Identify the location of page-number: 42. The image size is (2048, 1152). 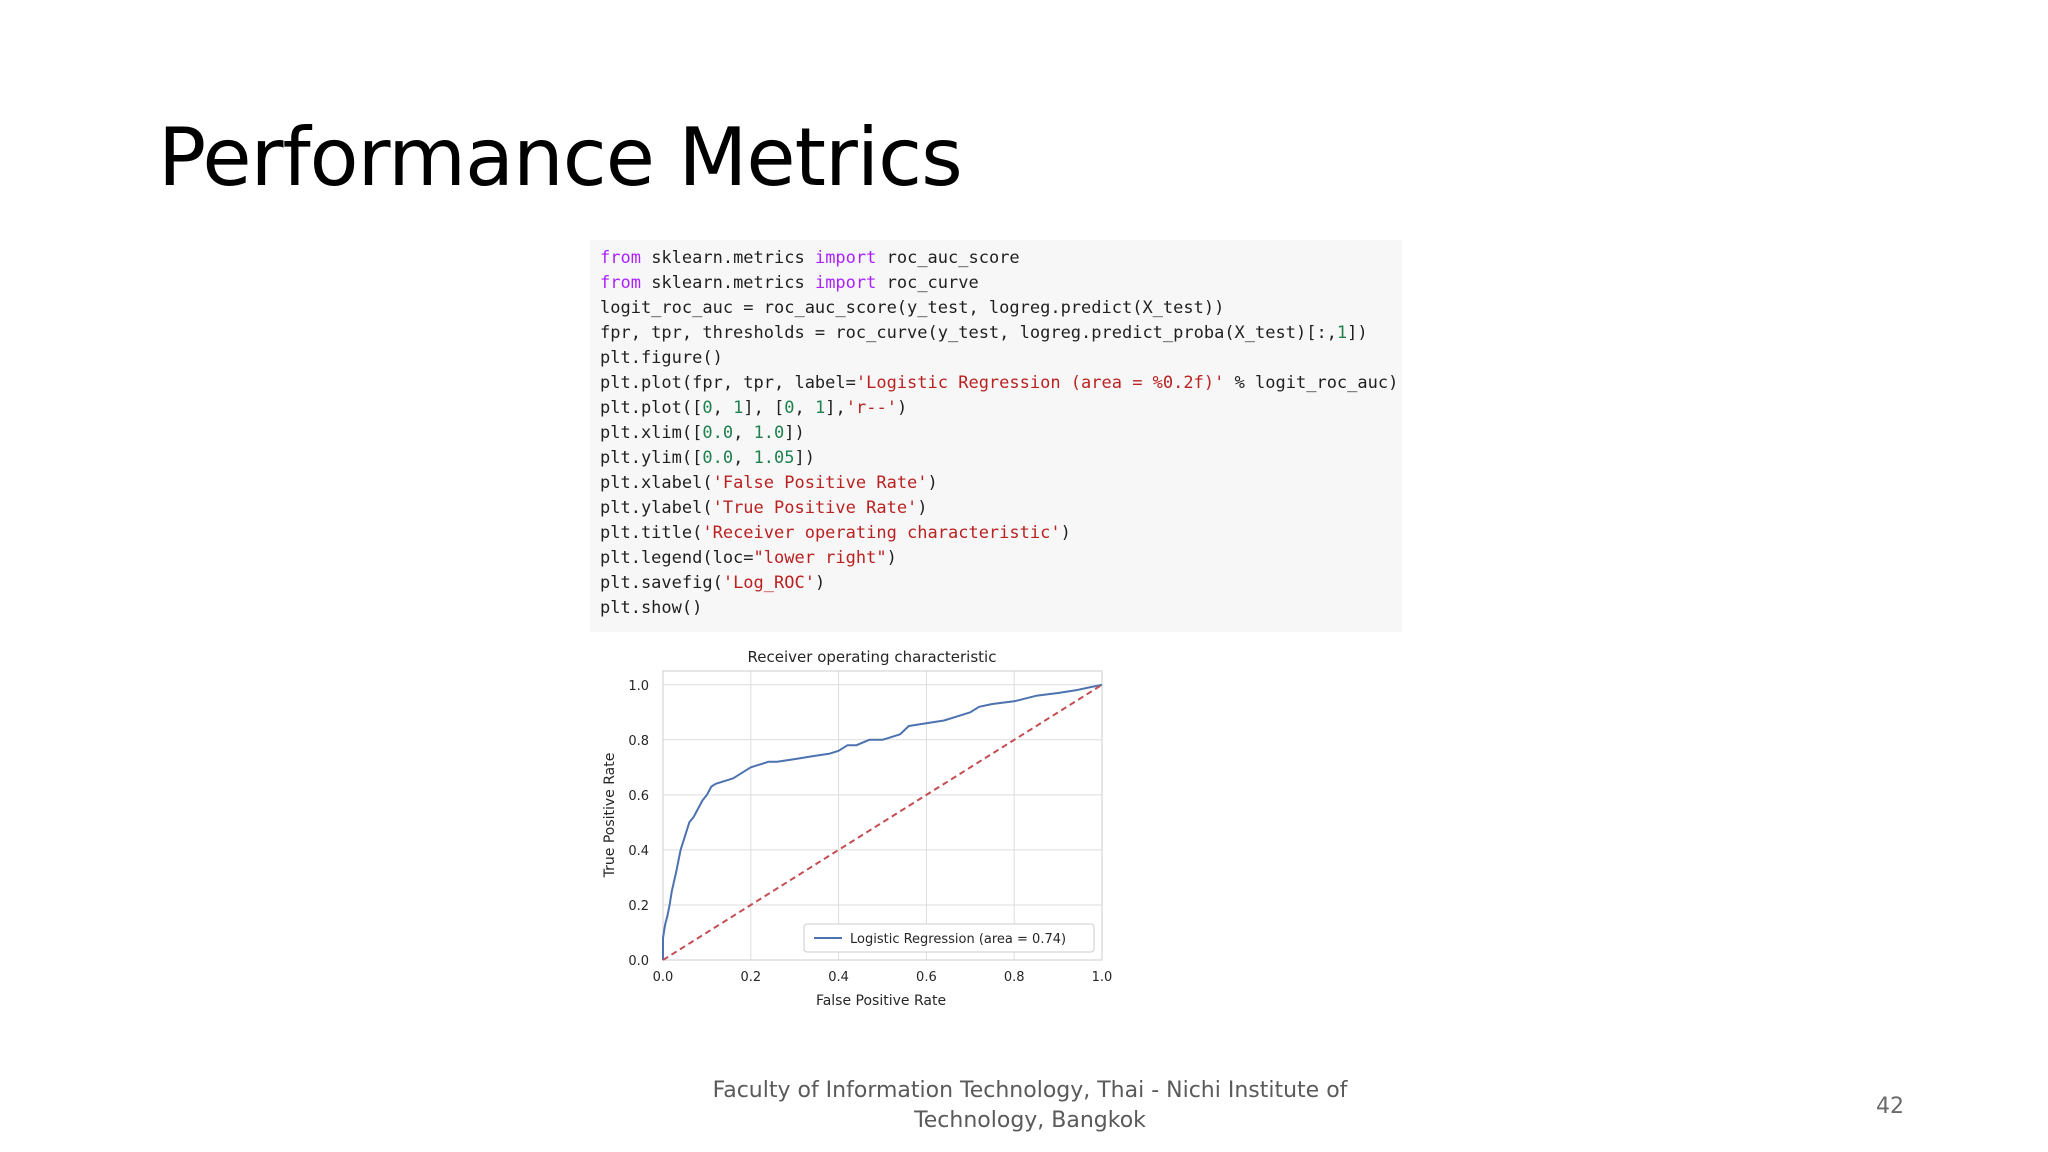
(1890, 1106).